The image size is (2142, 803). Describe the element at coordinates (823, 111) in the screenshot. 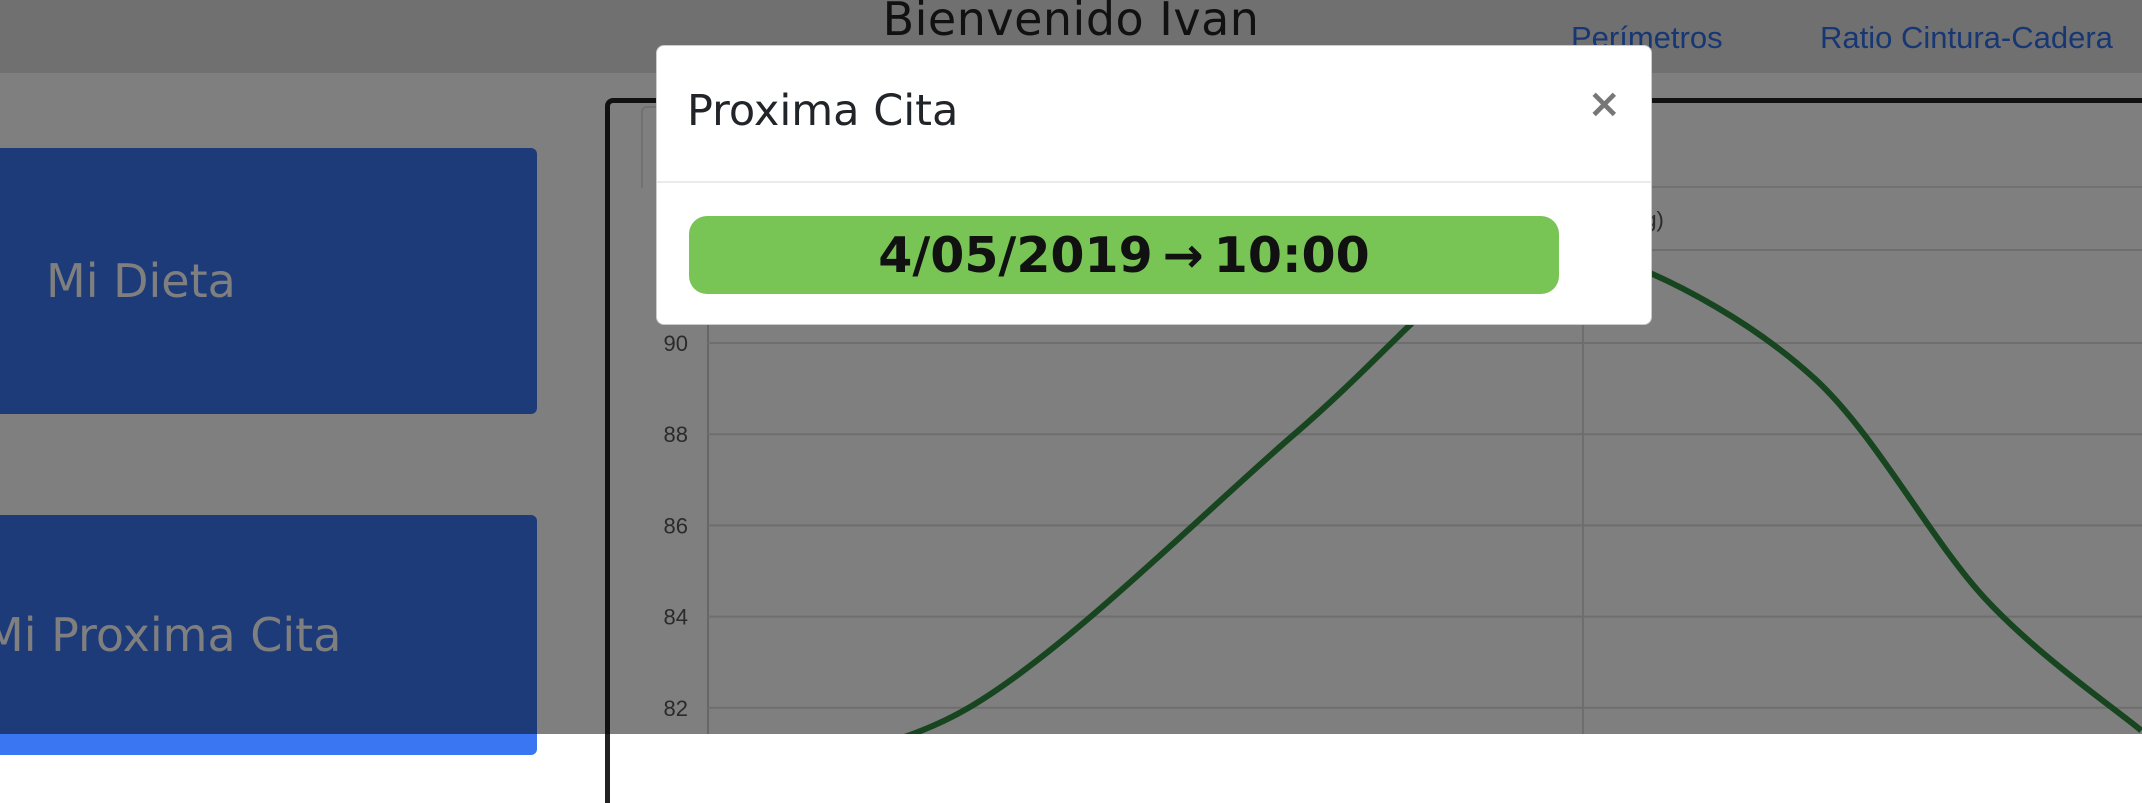

I see `modal-title: Proxima Cita` at that location.